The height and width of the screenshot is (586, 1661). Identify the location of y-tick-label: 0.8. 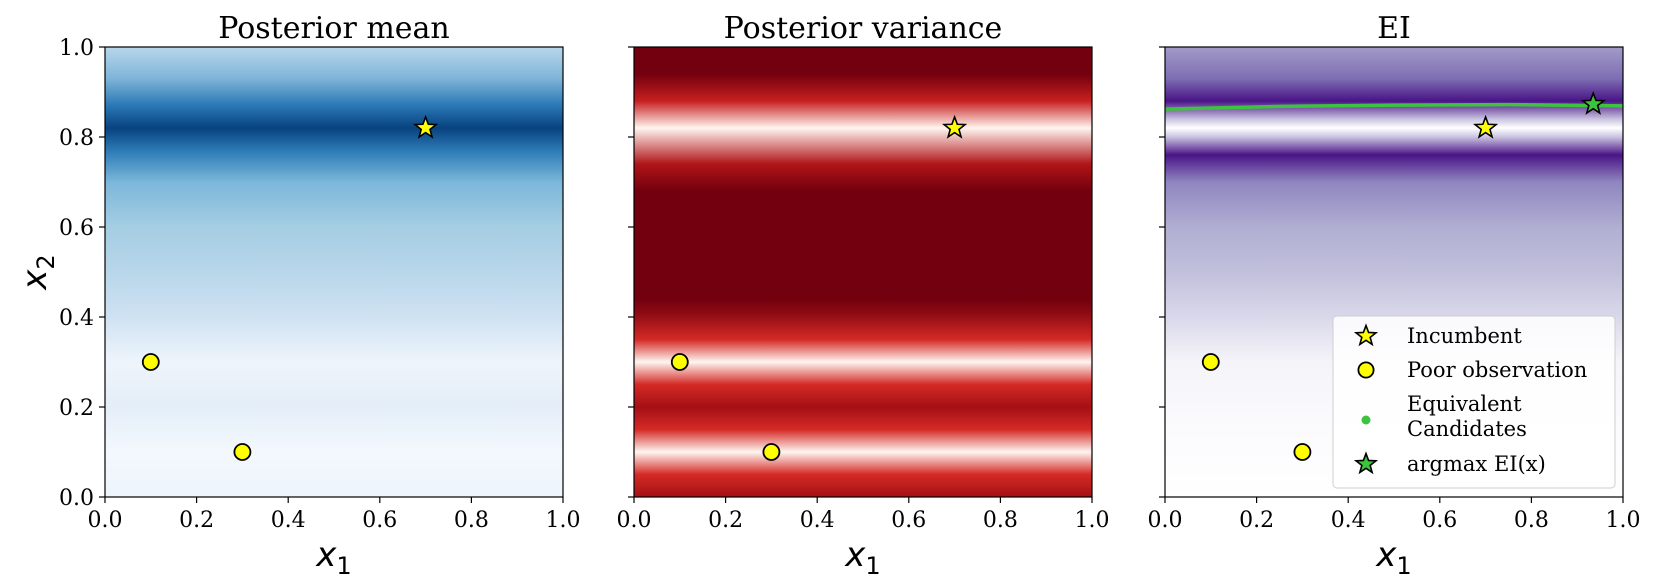
(76, 138).